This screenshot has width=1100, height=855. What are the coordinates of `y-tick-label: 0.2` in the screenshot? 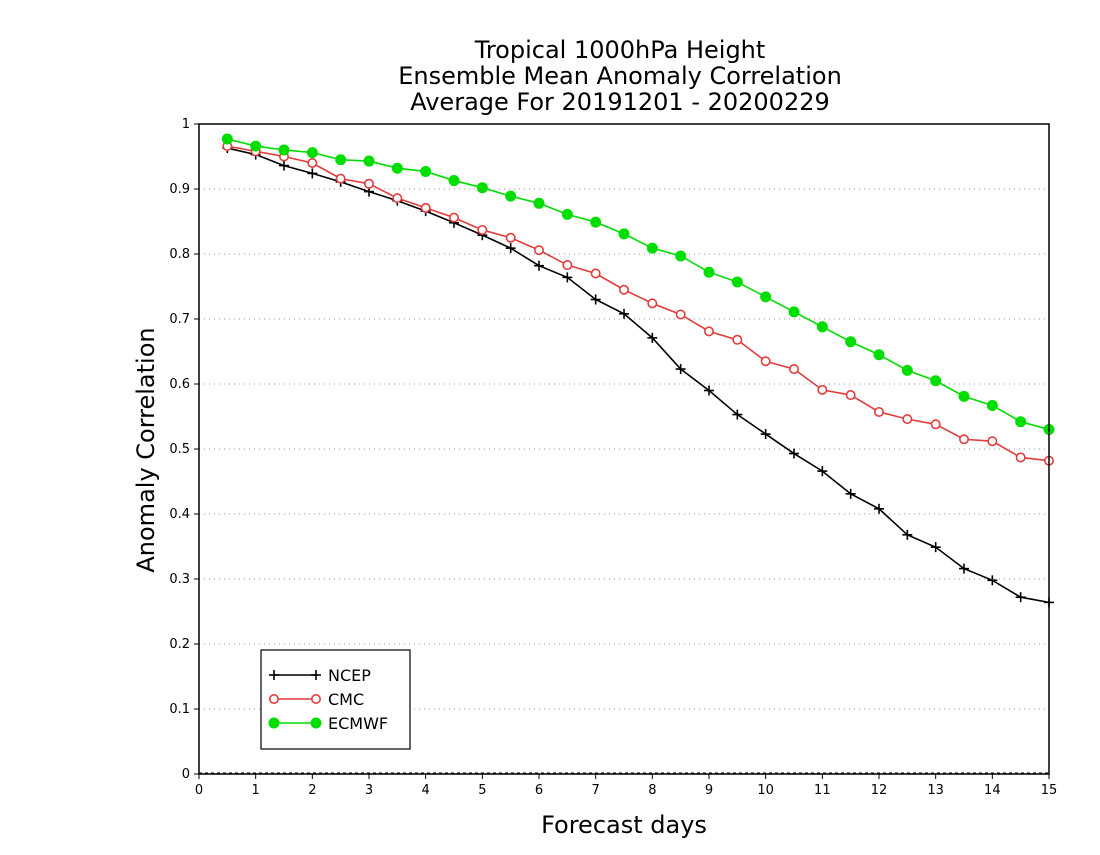 It's located at (179, 644).